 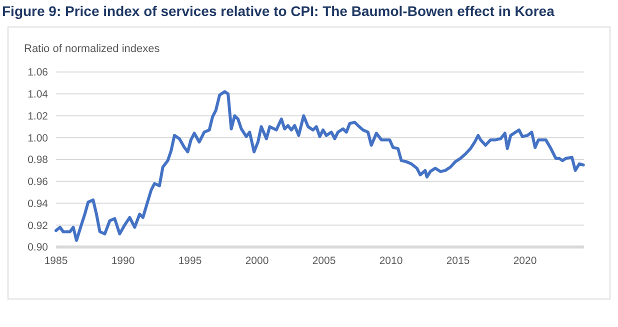 What do you see at coordinates (38, 204) in the screenshot?
I see `y-tick-label: 0.94` at bounding box center [38, 204].